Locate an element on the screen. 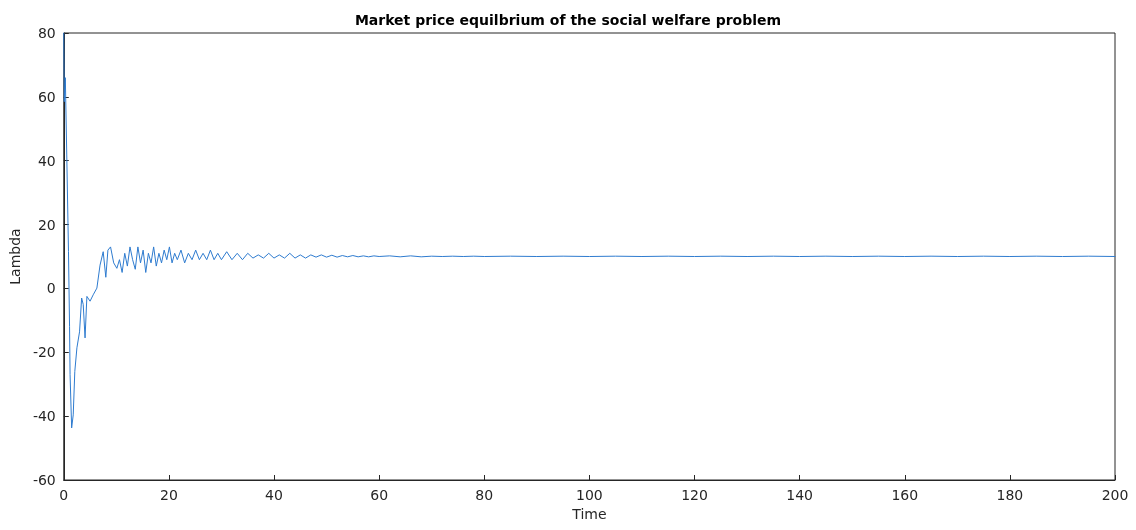  y-tick-label: 0 is located at coordinates (51, 288).